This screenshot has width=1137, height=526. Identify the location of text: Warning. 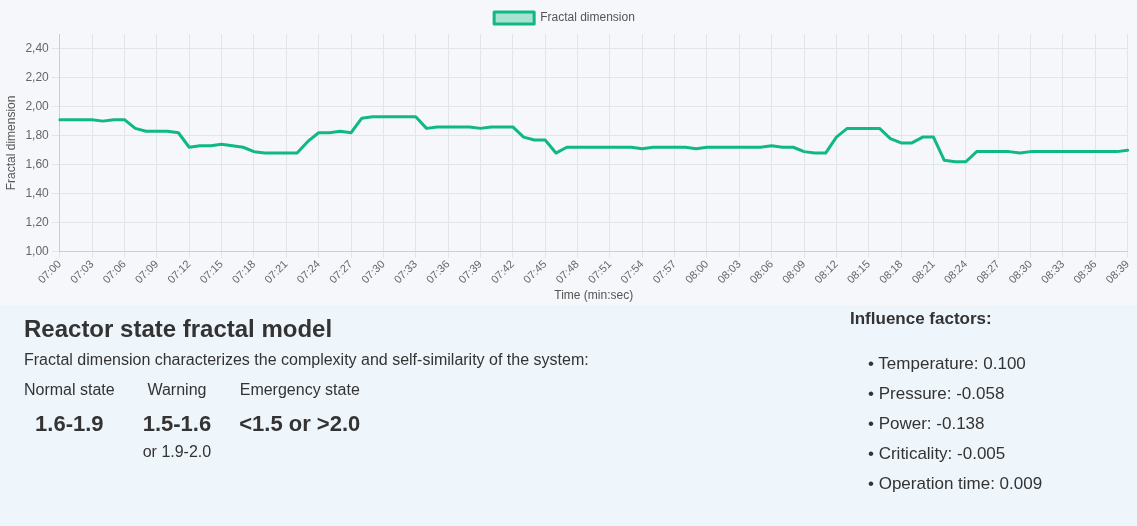
(177, 390).